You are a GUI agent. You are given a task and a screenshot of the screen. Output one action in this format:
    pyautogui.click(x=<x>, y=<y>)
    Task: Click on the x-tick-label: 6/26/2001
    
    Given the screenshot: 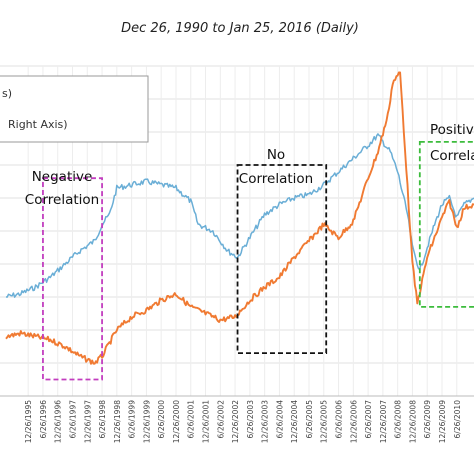 What is the action you would take?
    pyautogui.click(x=191, y=419)
    